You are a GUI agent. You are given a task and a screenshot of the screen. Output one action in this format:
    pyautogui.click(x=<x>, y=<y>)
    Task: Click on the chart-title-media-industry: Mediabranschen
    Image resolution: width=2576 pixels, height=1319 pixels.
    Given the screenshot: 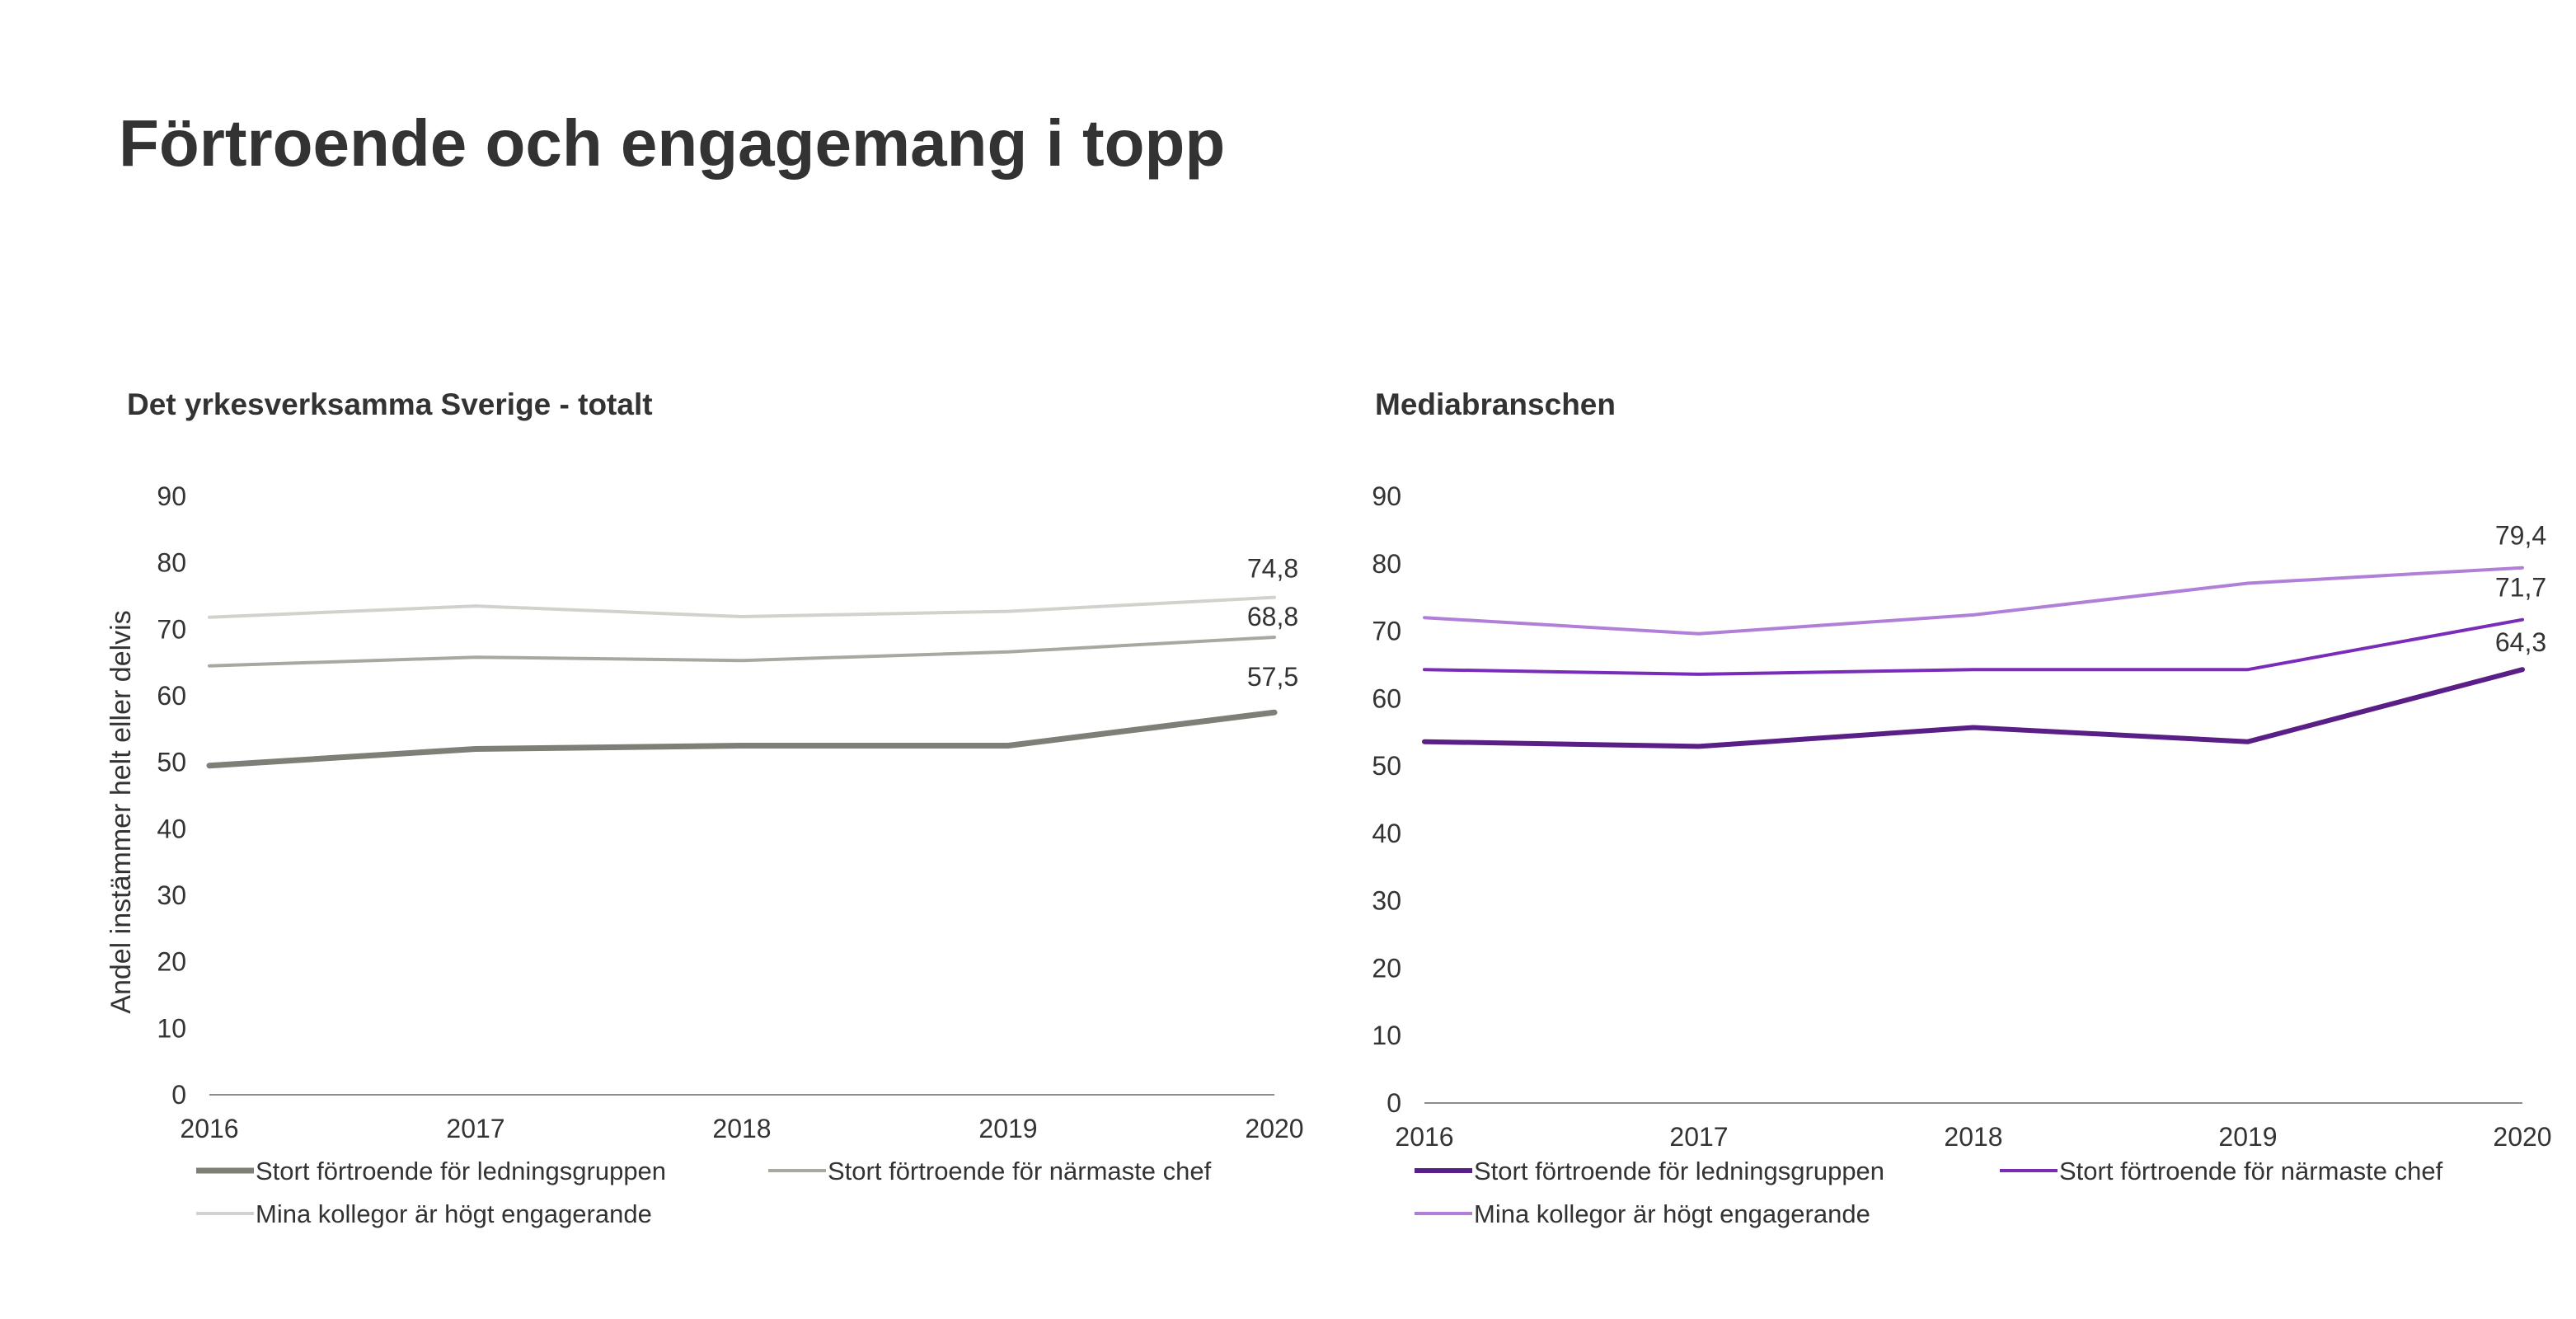 What is the action you would take?
    pyautogui.click(x=1495, y=404)
    